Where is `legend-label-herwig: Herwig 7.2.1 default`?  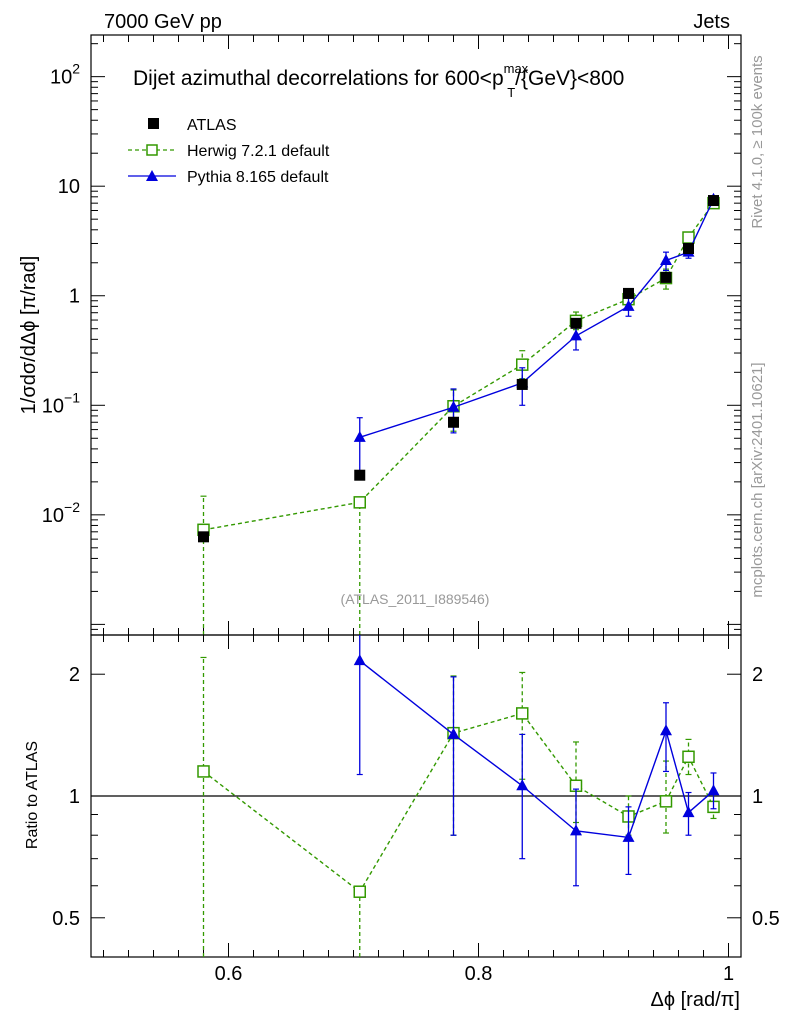 legend-label-herwig: Herwig 7.2.1 default is located at coordinates (258, 151).